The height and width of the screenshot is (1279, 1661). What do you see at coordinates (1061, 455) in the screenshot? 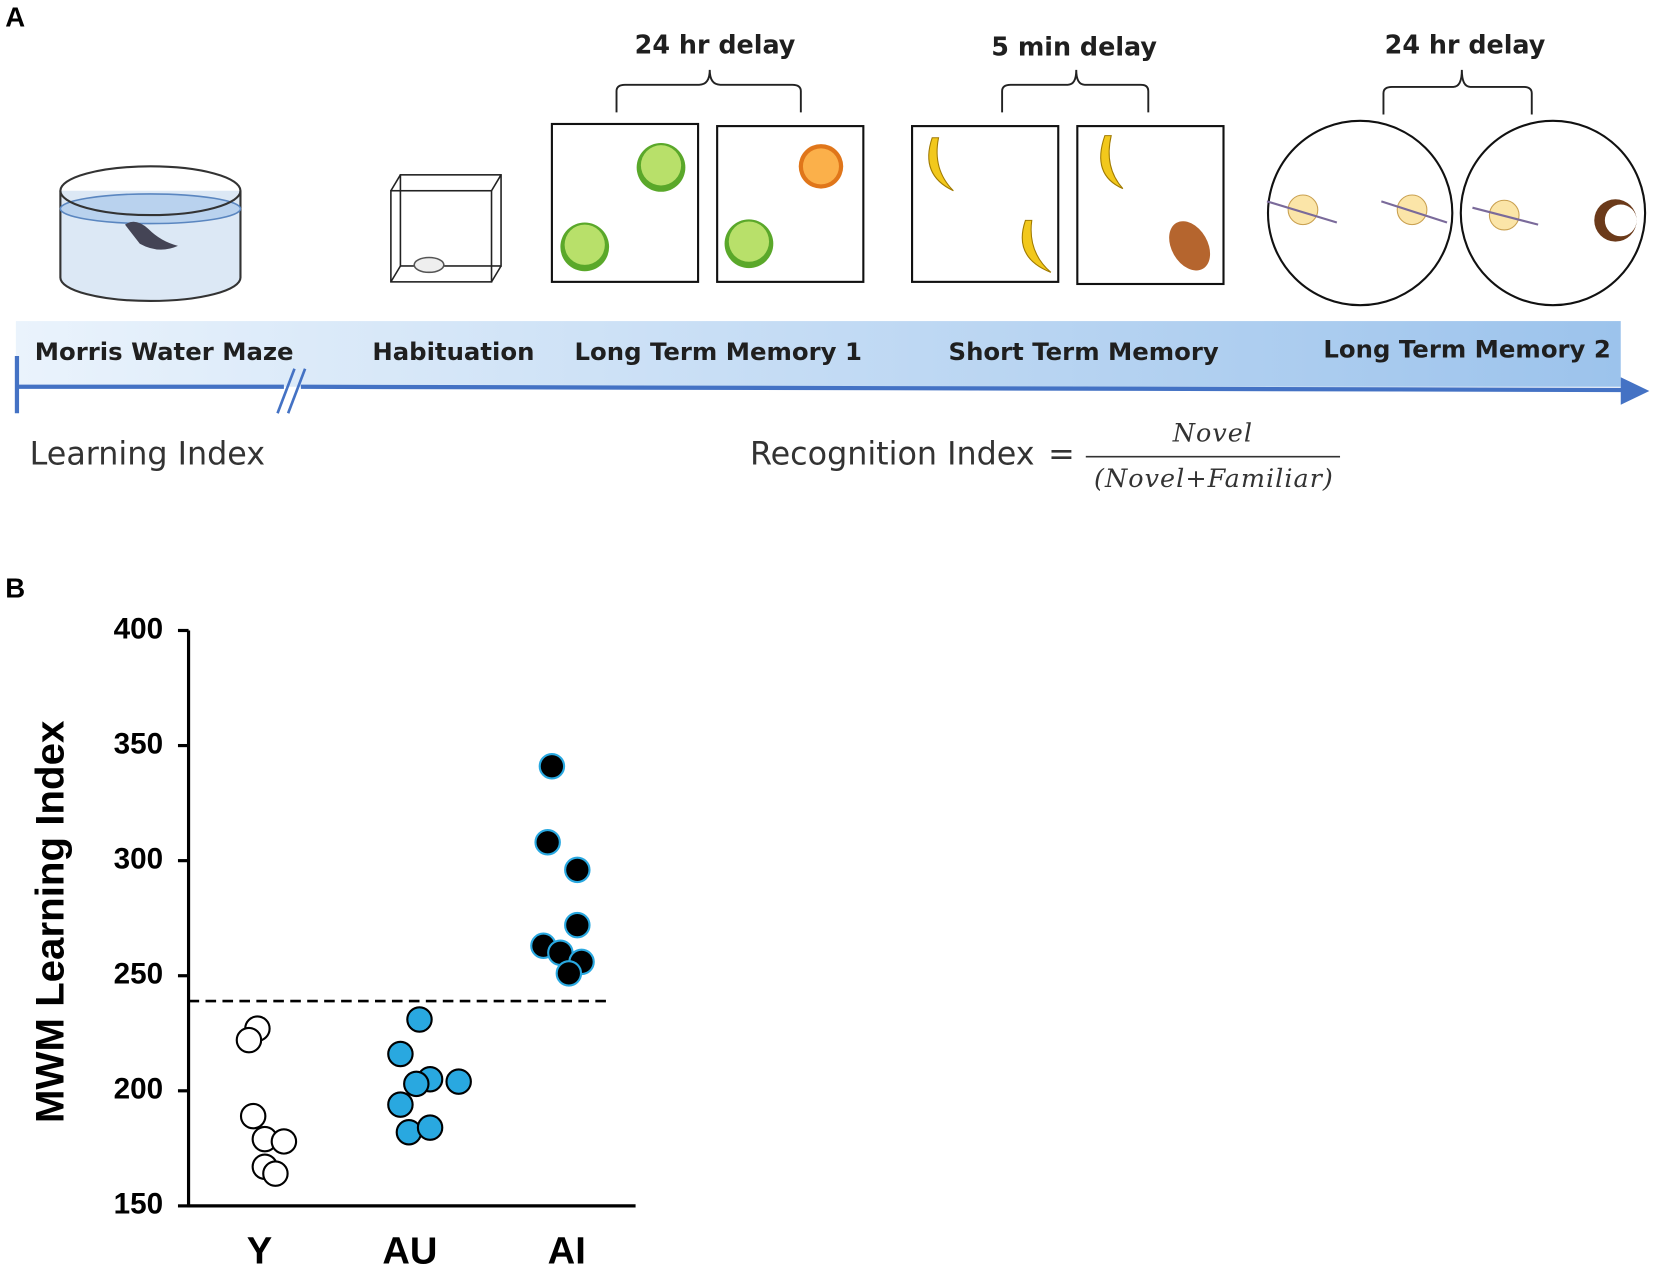
I see `equals-sign: =` at bounding box center [1061, 455].